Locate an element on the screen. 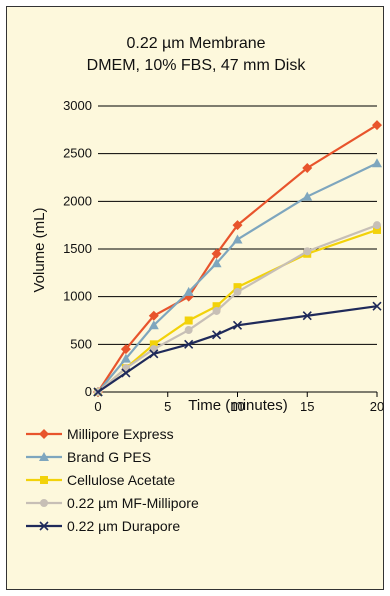  y-tick-label: 0 is located at coordinates (88, 391).